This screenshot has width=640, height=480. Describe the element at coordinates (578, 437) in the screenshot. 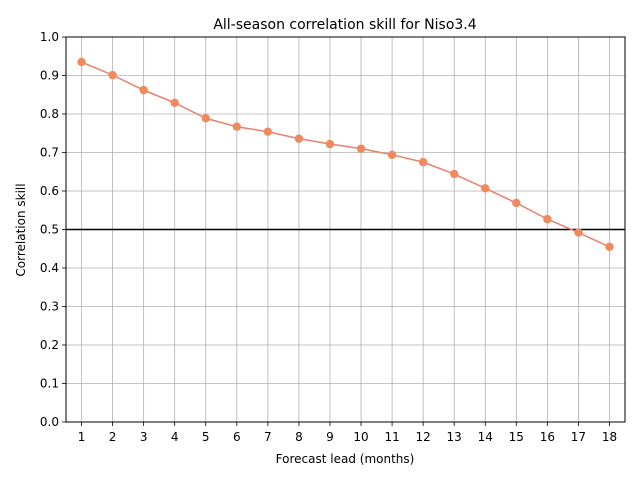

I see `x-tick-label: 17` at that location.